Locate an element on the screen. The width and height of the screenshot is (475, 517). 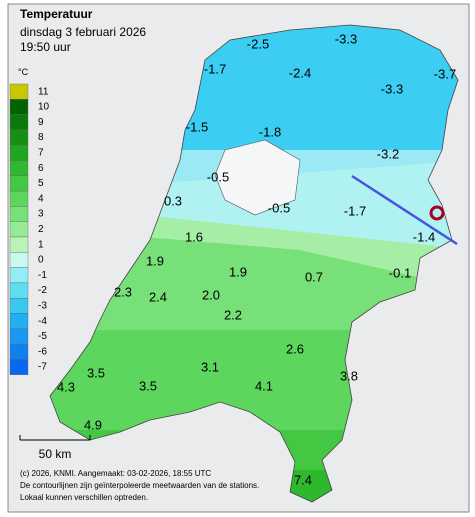
legend-label: 2 is located at coordinates (41, 229).